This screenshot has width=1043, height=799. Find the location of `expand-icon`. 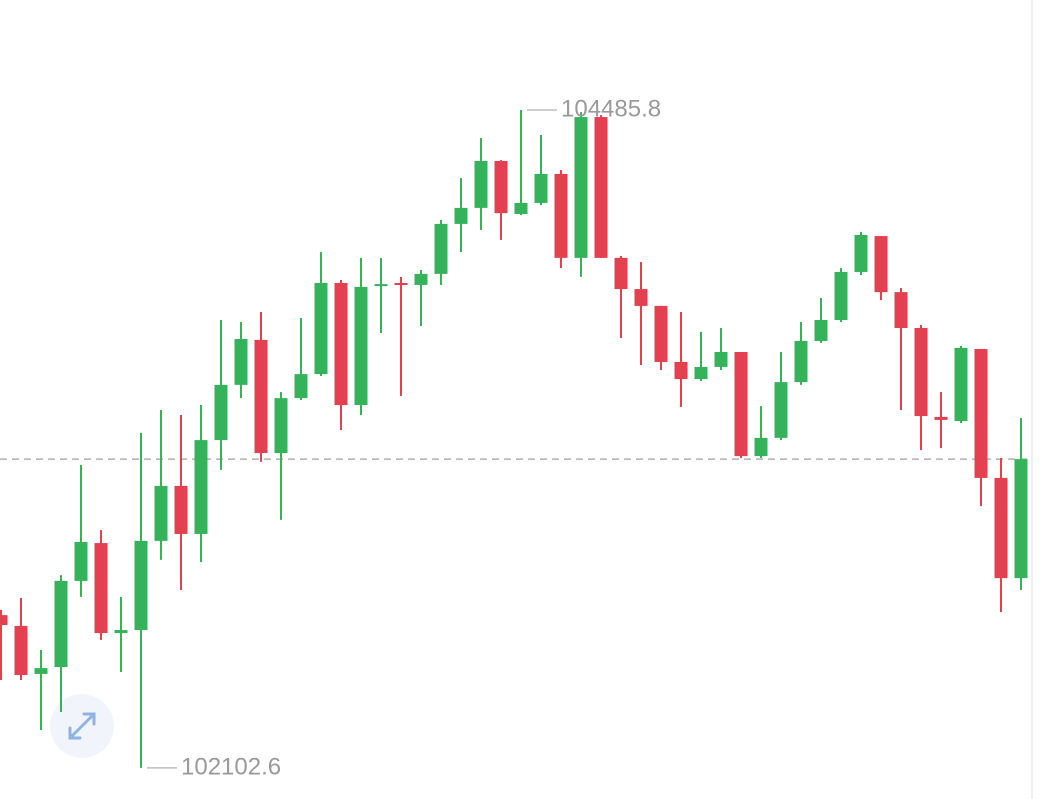

expand-icon is located at coordinates (82, 726).